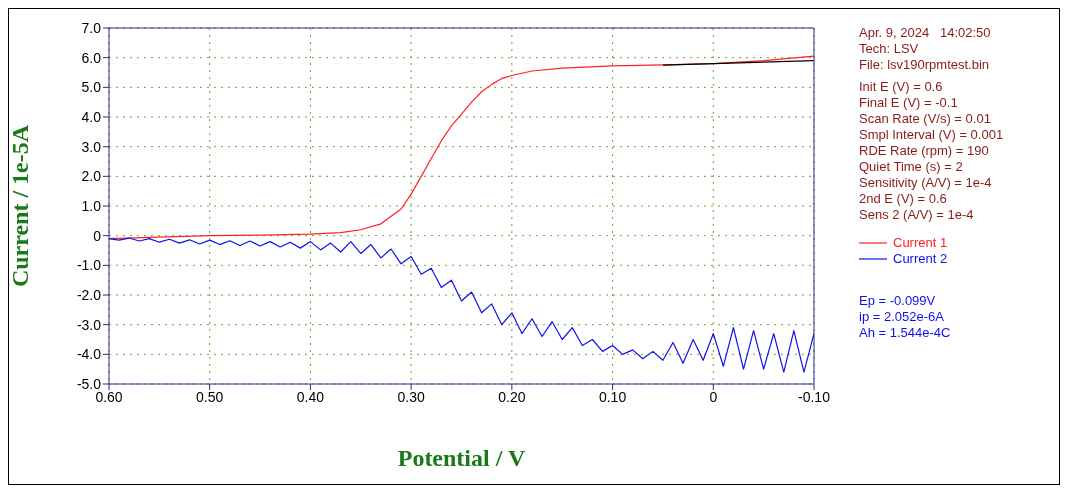 The width and height of the screenshot is (1071, 491). I want to click on text: Apr. 9, 2024 14:02:50, so click(925, 33).